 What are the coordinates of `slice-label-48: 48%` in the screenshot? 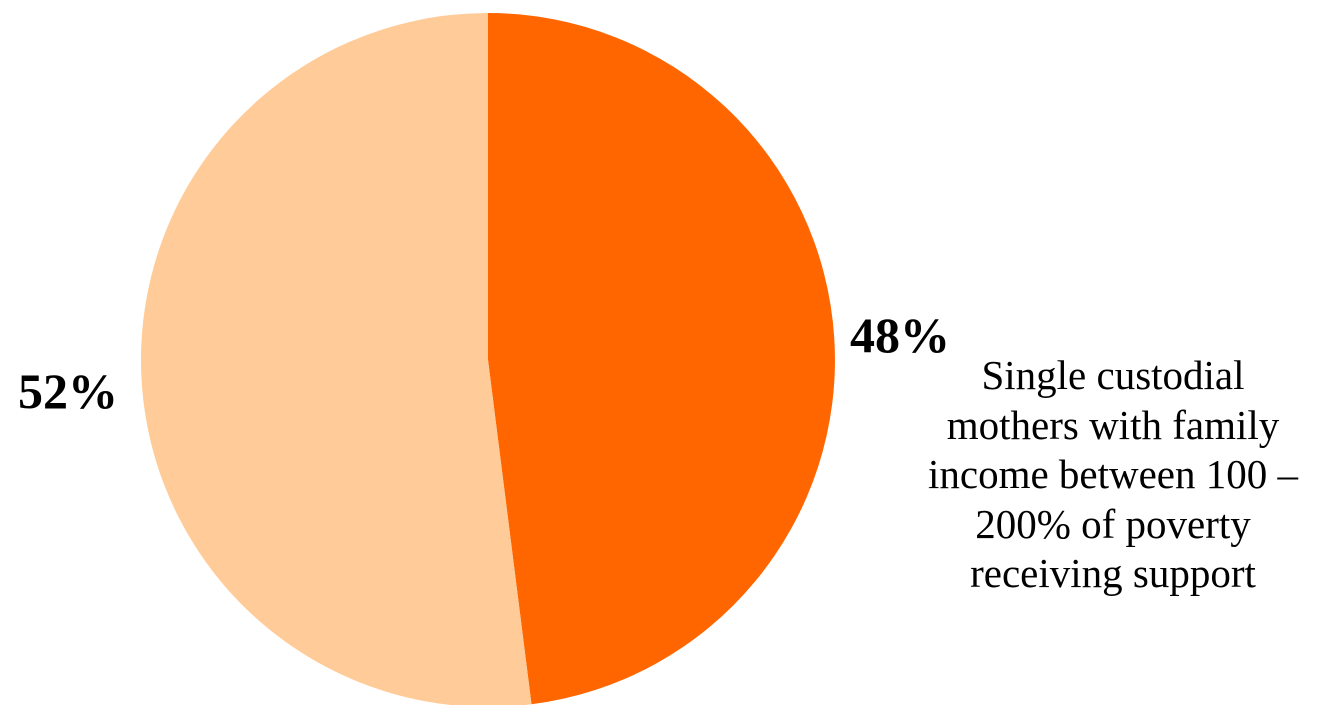 It's located at (900, 335).